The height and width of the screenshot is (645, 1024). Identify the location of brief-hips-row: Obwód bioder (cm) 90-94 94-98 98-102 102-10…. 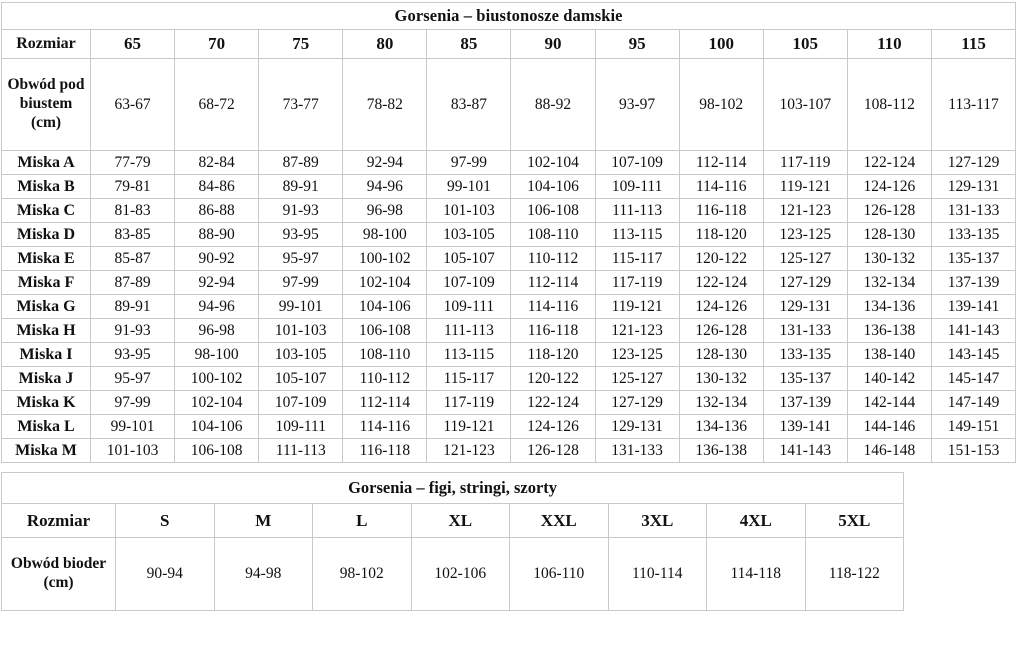
(453, 574).